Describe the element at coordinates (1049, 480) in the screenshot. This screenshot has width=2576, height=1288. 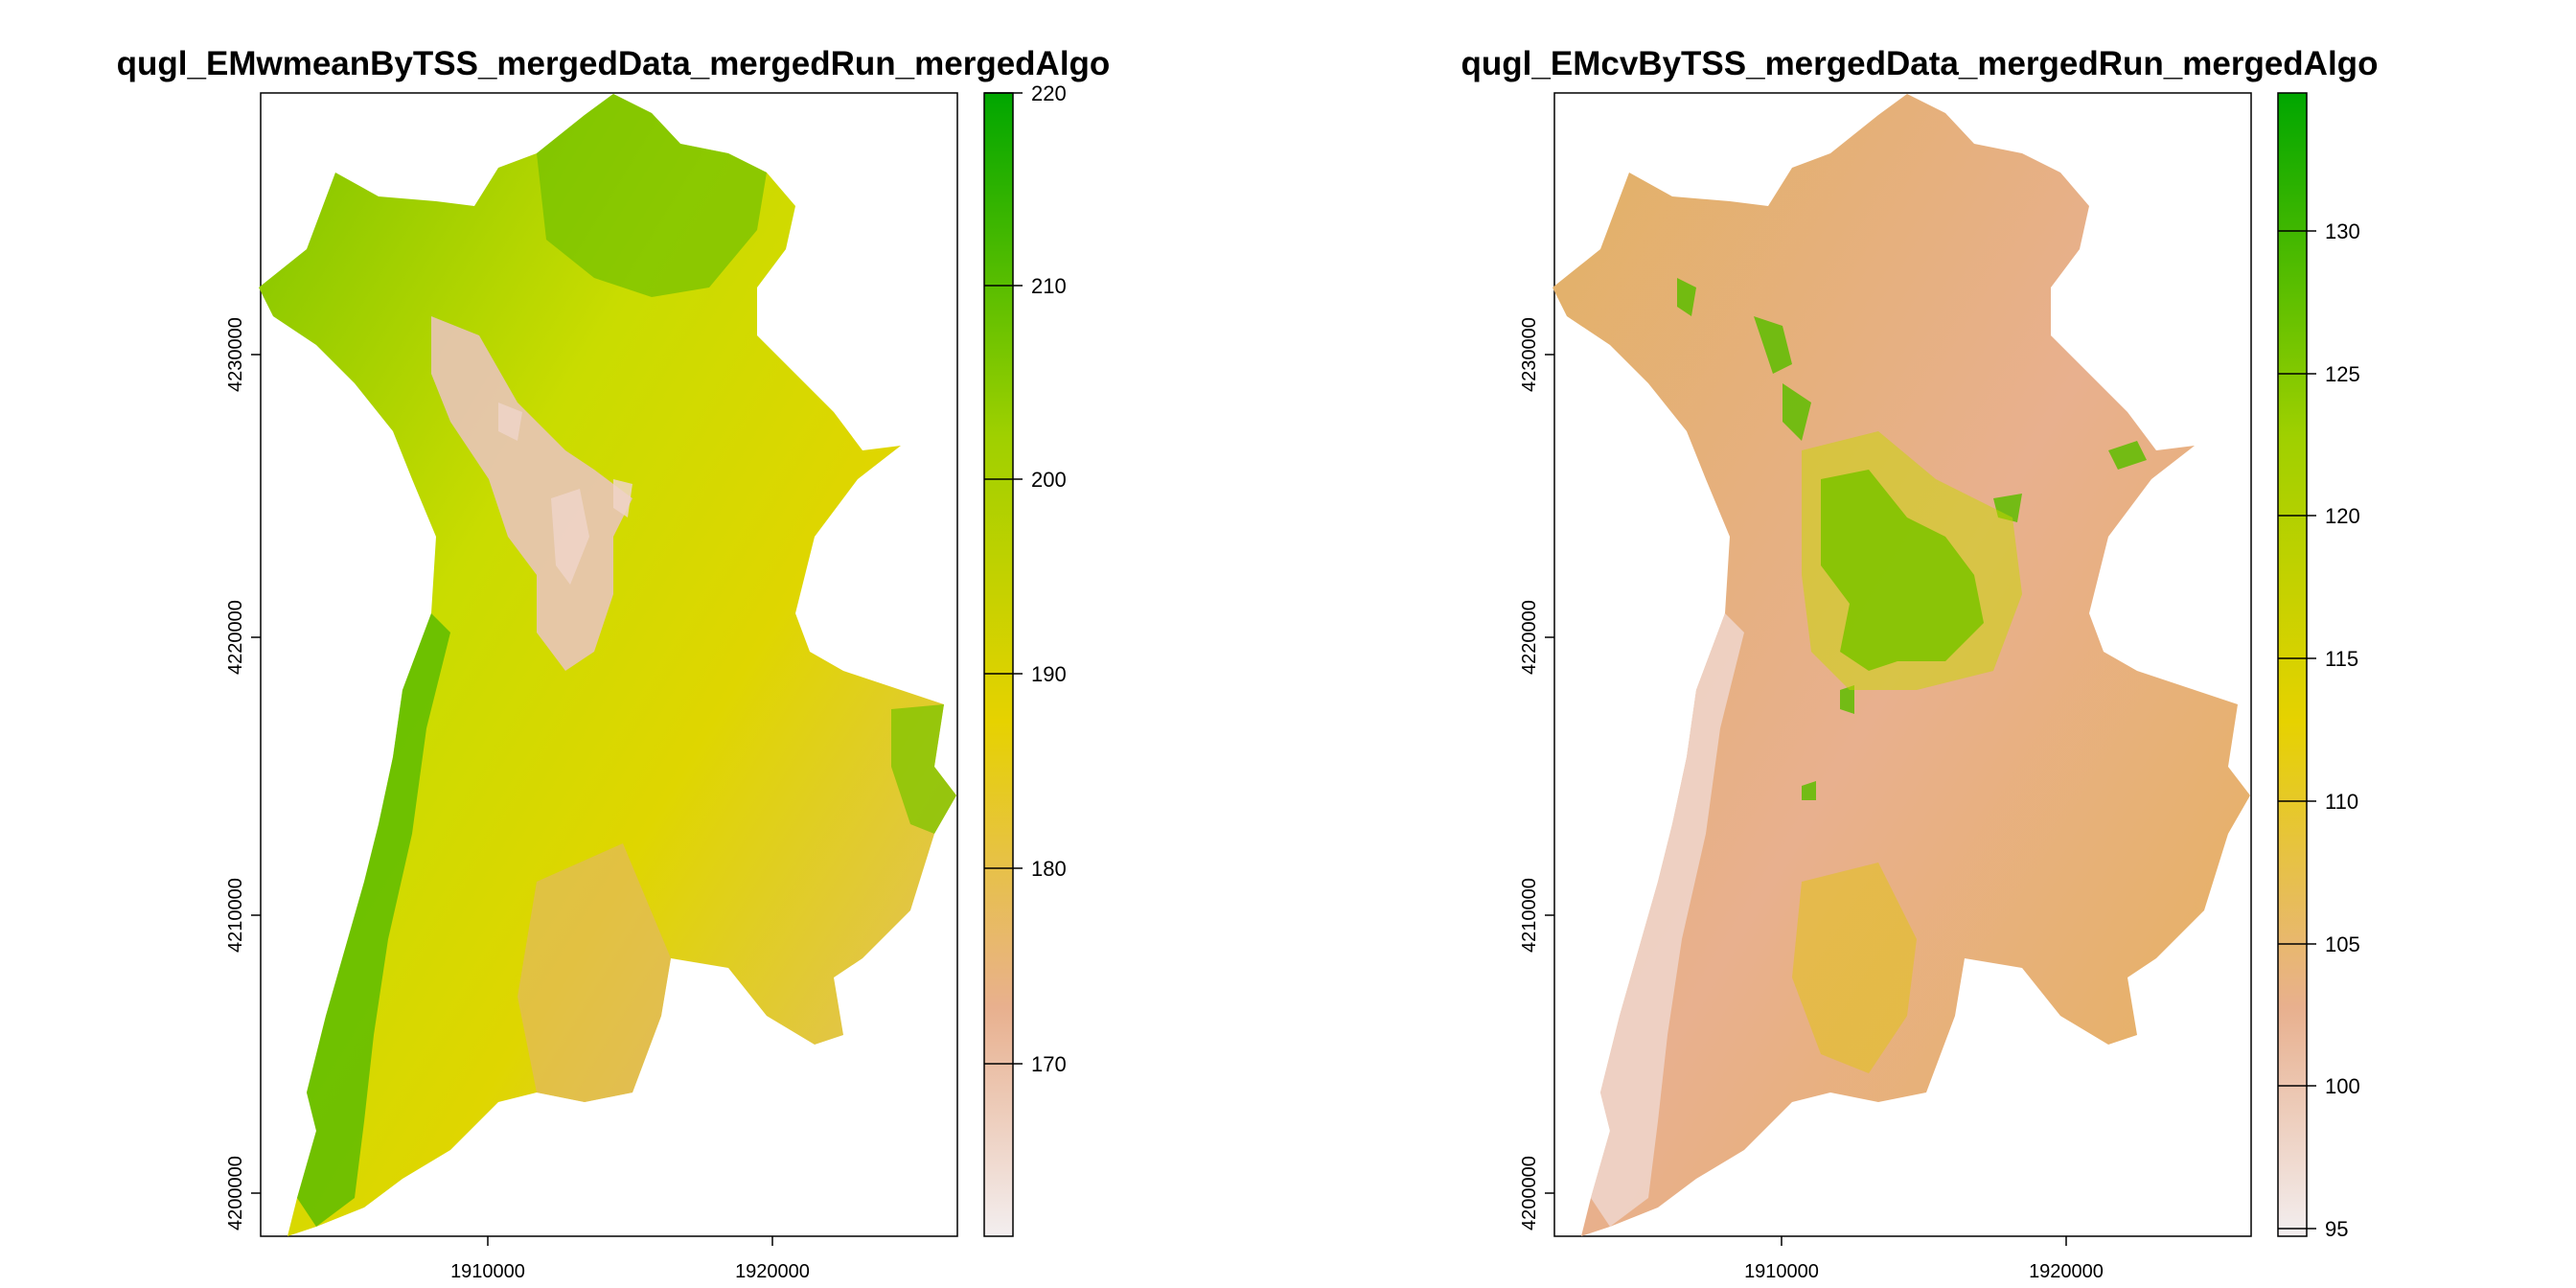
I see `panel-1-legend-label-200: 200` at that location.